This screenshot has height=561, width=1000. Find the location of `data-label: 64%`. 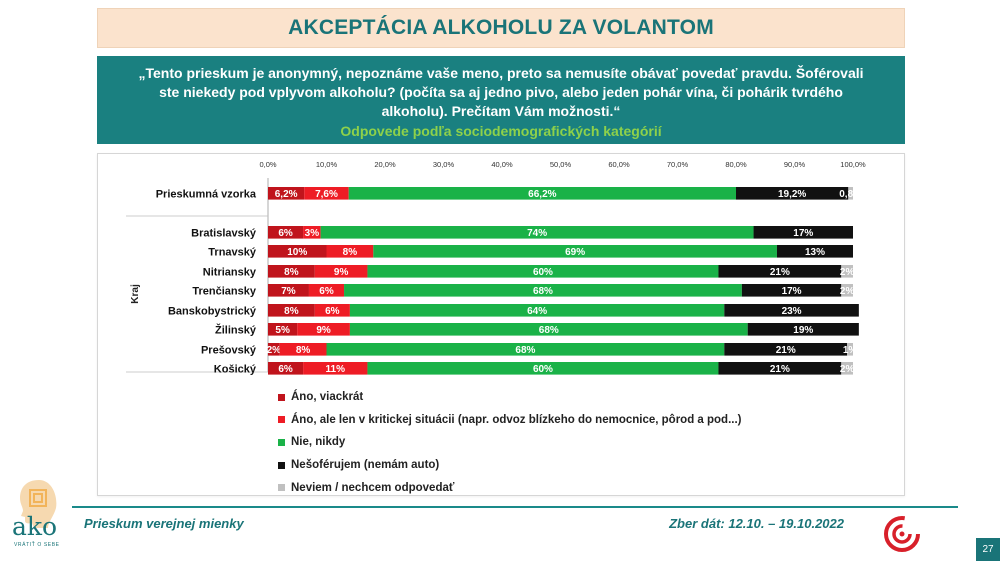

data-label: 64% is located at coordinates (537, 311).